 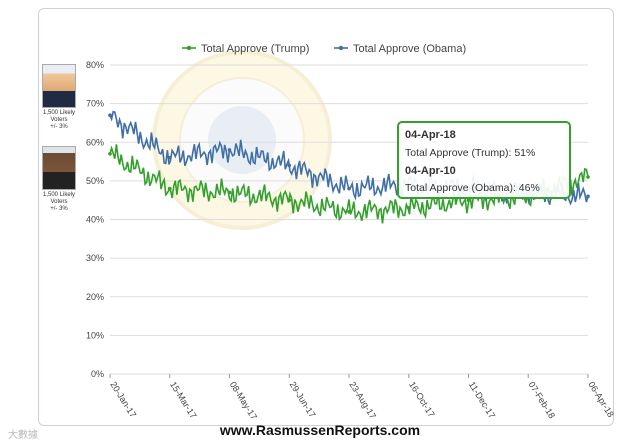 What do you see at coordinates (430, 135) in the screenshot?
I see `tooltip-date-1: 04-Apr-18` at bounding box center [430, 135].